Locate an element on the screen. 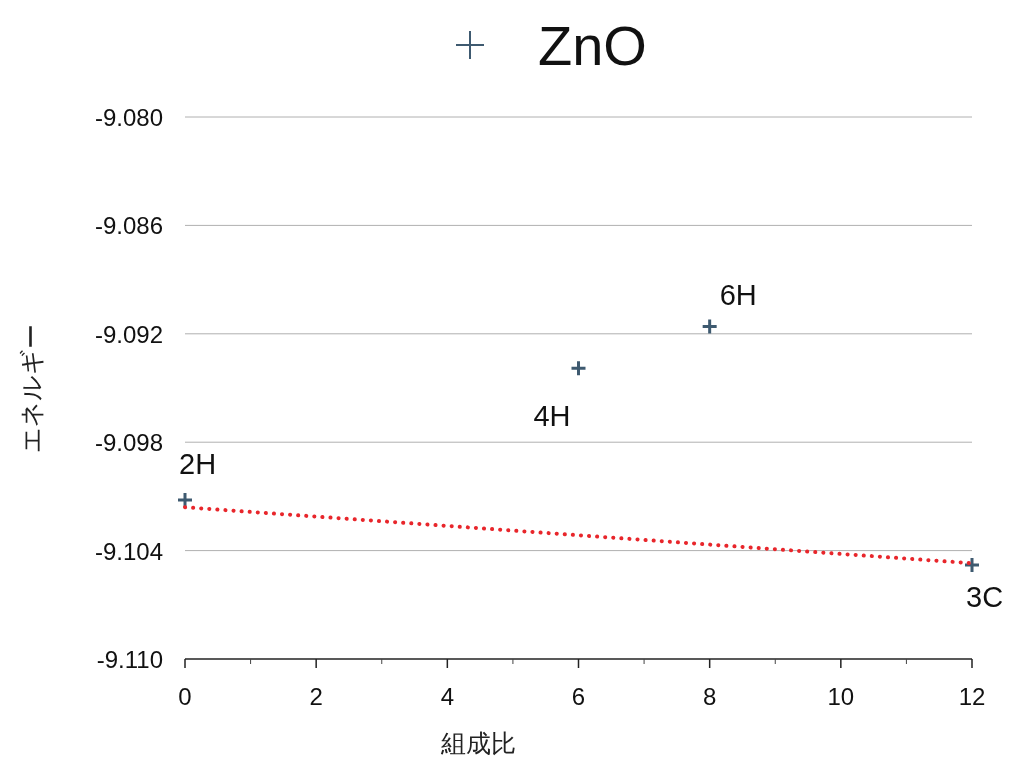 The height and width of the screenshot is (780, 1027). legend: ZnO is located at coordinates (551, 45).